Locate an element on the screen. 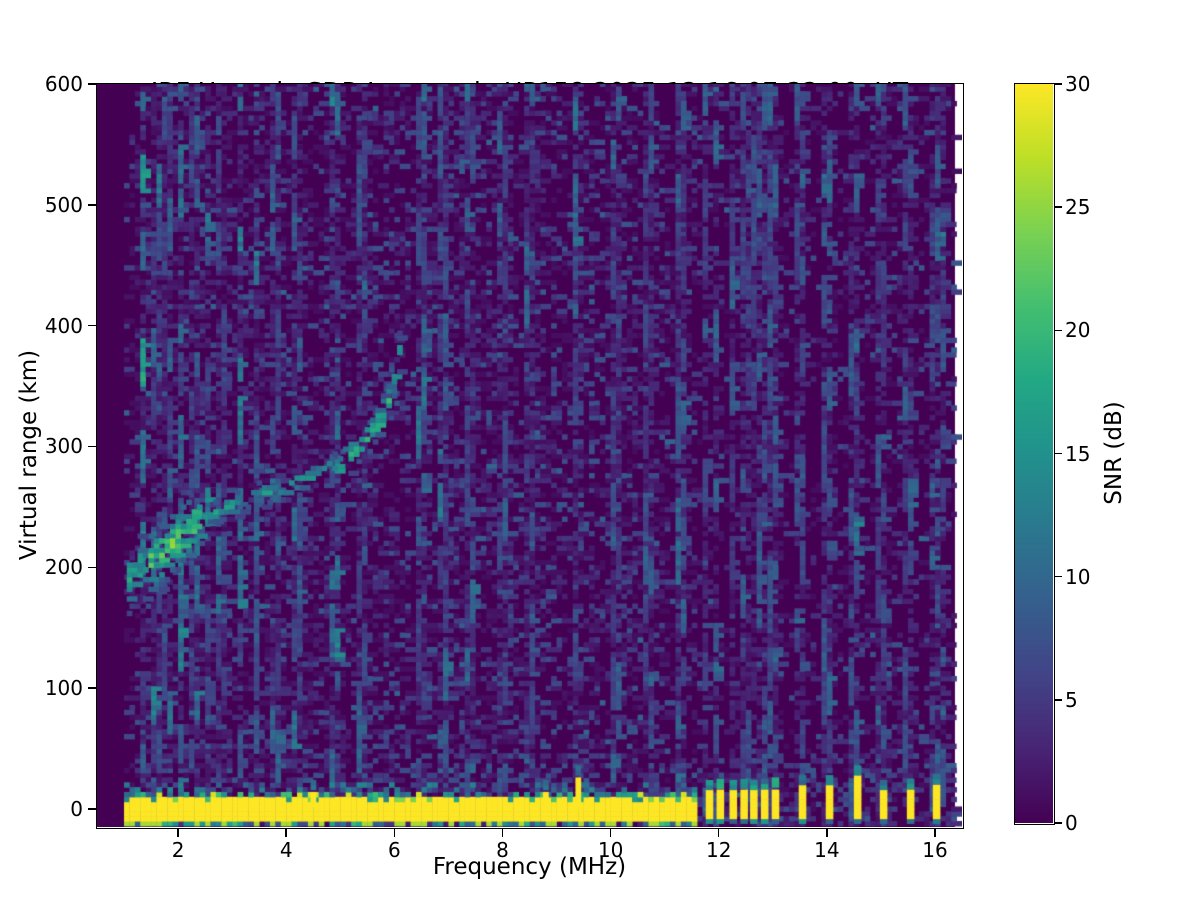  y-axis-label: Virtual range (km) is located at coordinates (29, 455).